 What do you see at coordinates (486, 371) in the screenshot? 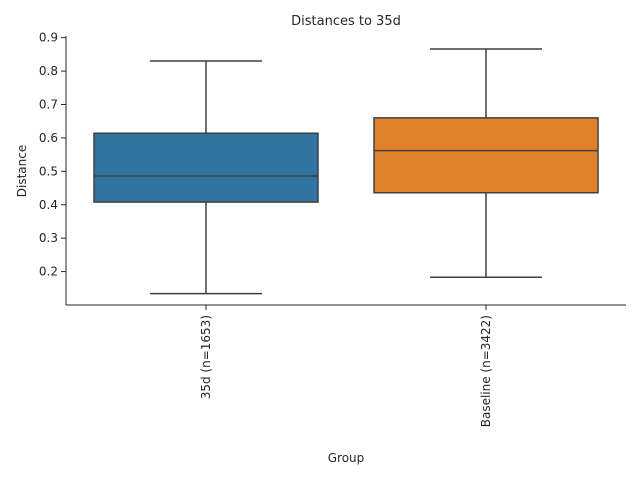
I see `x-tick-label: Baseline (n=3422)` at bounding box center [486, 371].